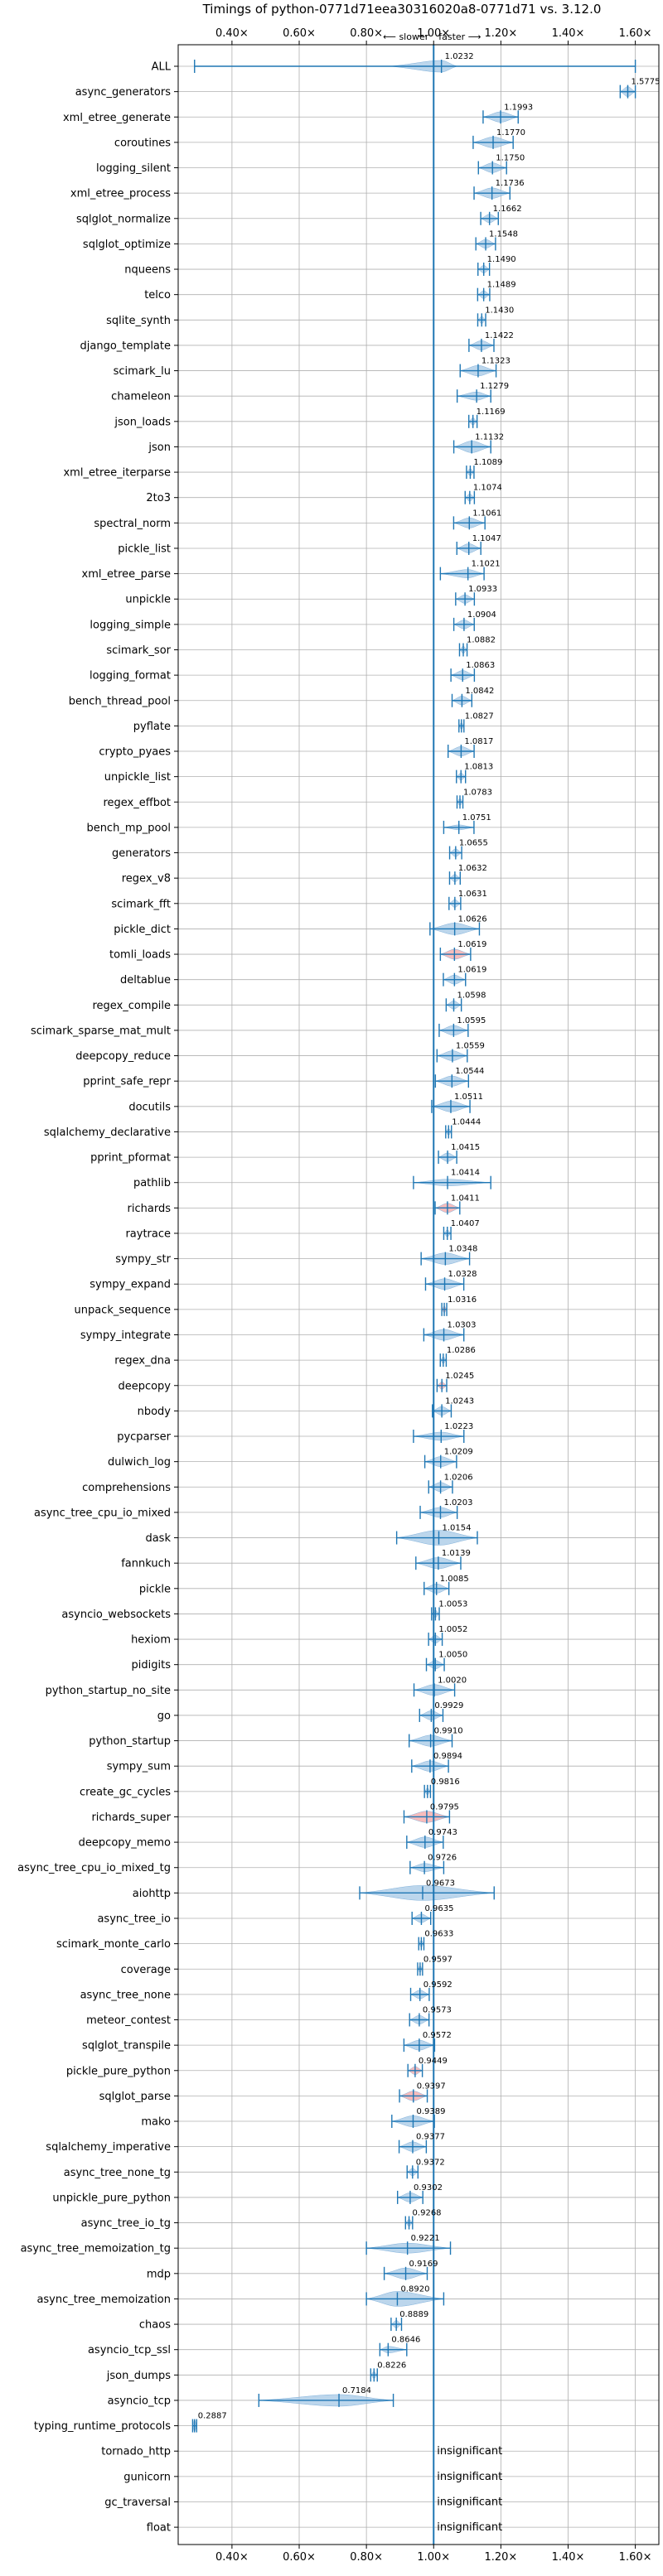 This screenshot has width=663, height=2576. I want to click on value-label: 0.9816, so click(445, 1782).